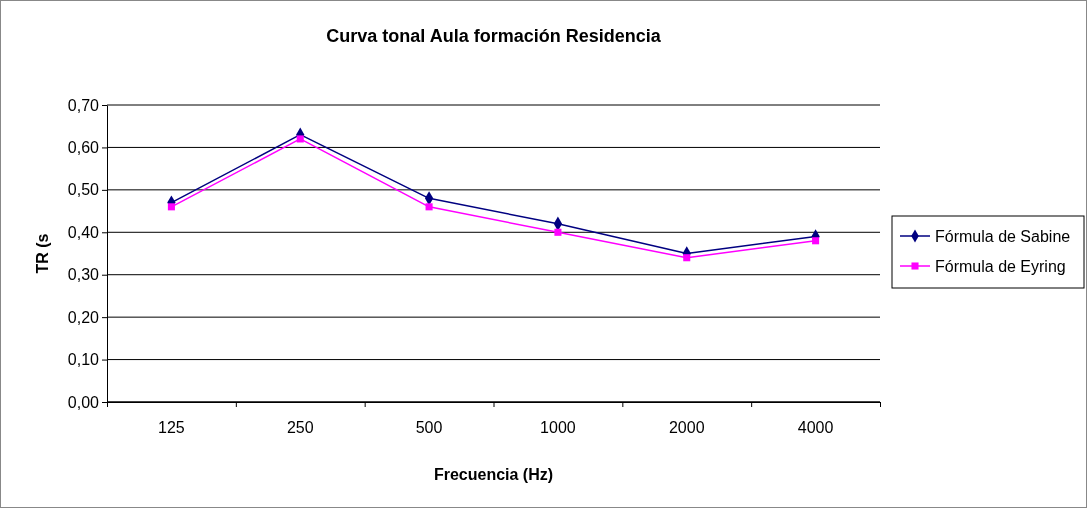 This screenshot has height=508, width=1087. What do you see at coordinates (83, 105) in the screenshot?
I see `y-tick-label: 0,70` at bounding box center [83, 105].